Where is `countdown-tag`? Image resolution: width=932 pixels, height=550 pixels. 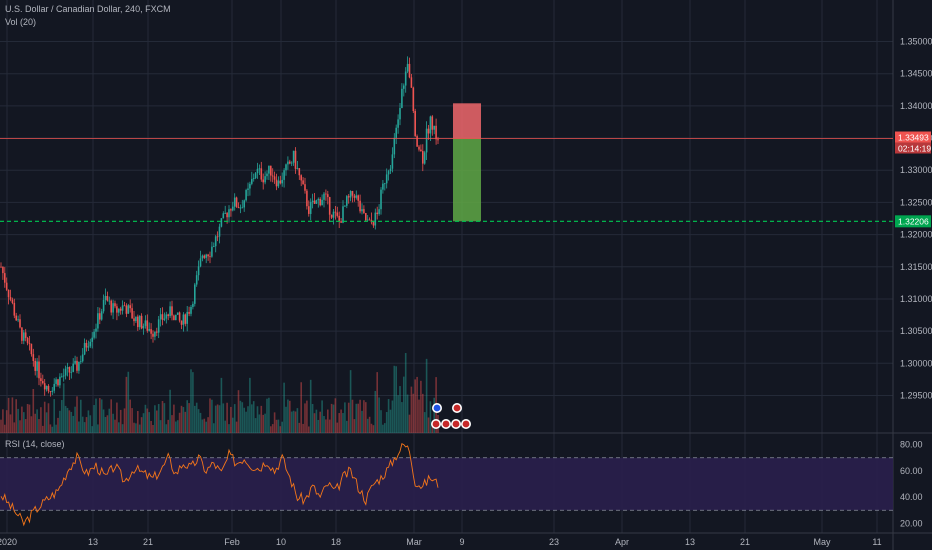 countdown-tag is located at coordinates (913, 148).